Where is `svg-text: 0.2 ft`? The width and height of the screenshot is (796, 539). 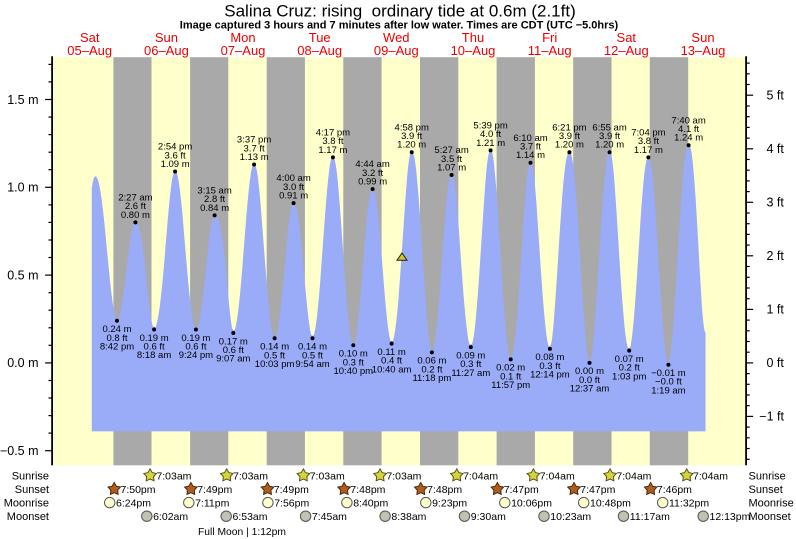 svg-text: 0.2 ft is located at coordinates (431, 369).